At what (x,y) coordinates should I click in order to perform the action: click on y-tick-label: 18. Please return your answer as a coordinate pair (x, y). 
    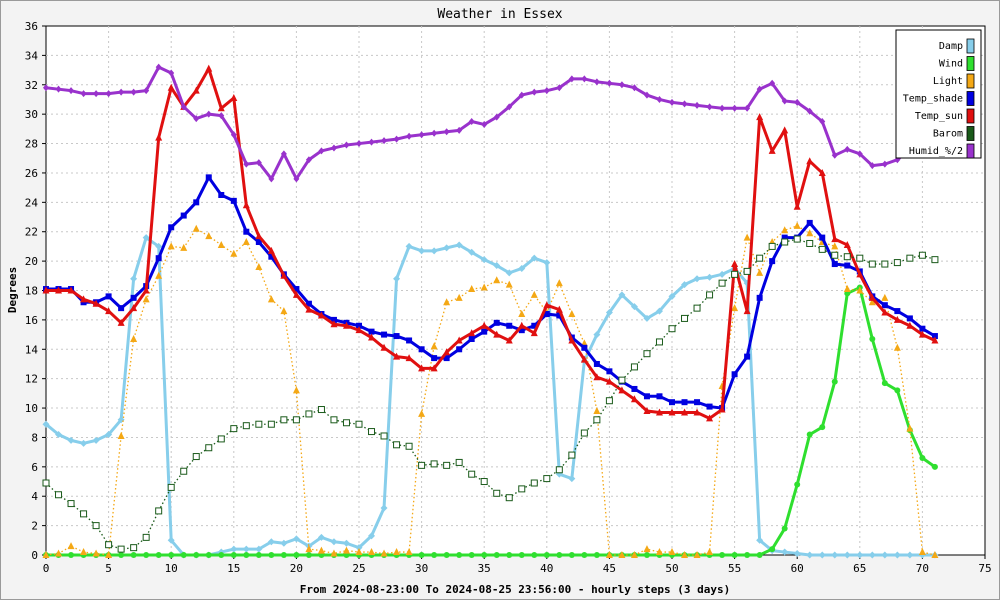
    Looking at the image, I should click on (31, 291).